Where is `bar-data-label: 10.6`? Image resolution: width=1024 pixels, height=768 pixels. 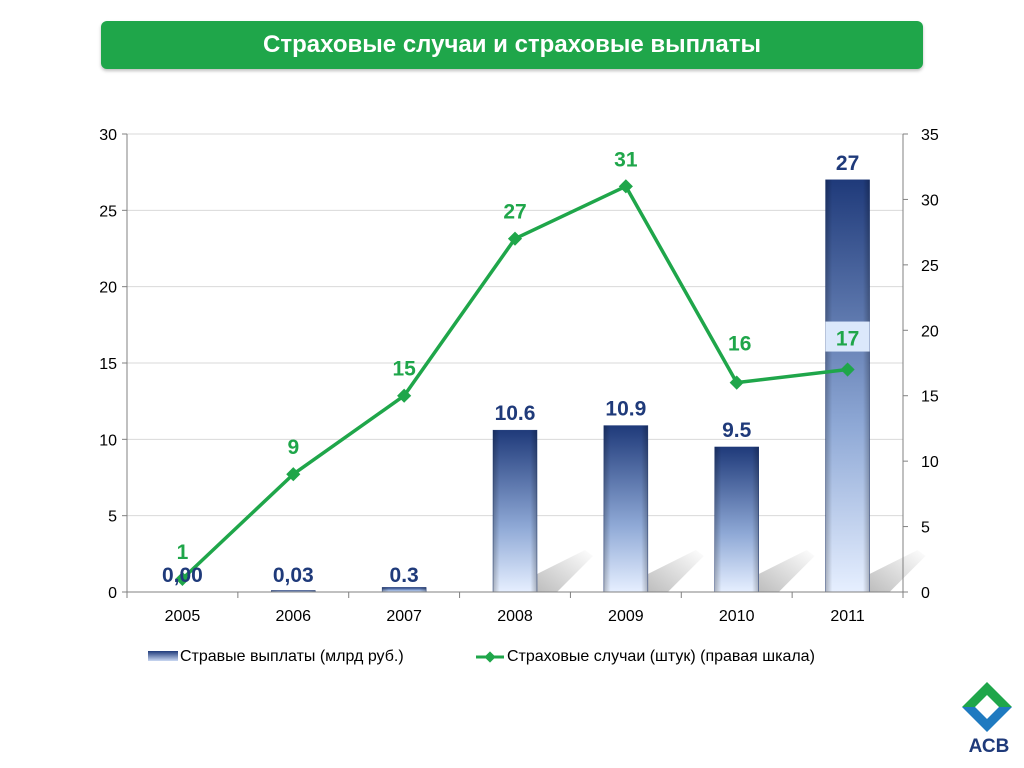
bar-data-label: 10.6 is located at coordinates (515, 413).